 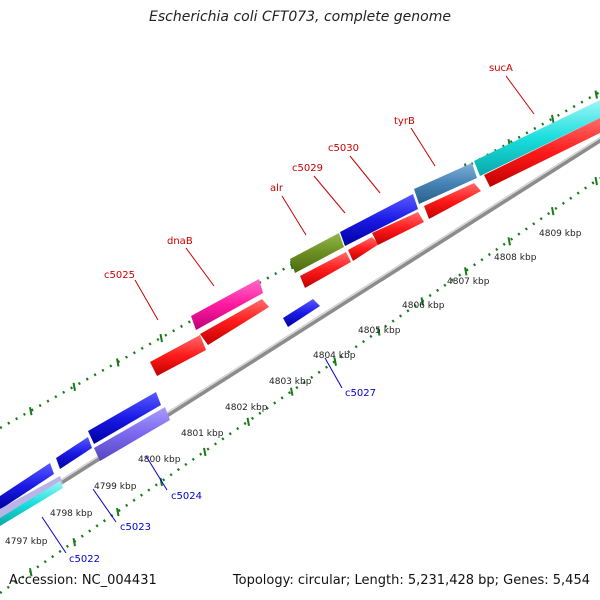 I want to click on cds-dnaB, so click(x=227, y=304).